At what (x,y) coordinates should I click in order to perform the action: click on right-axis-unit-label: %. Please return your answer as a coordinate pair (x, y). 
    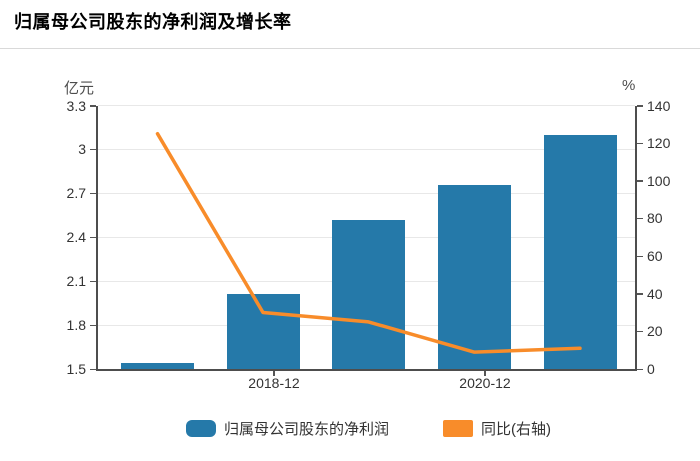
    Looking at the image, I should click on (629, 85).